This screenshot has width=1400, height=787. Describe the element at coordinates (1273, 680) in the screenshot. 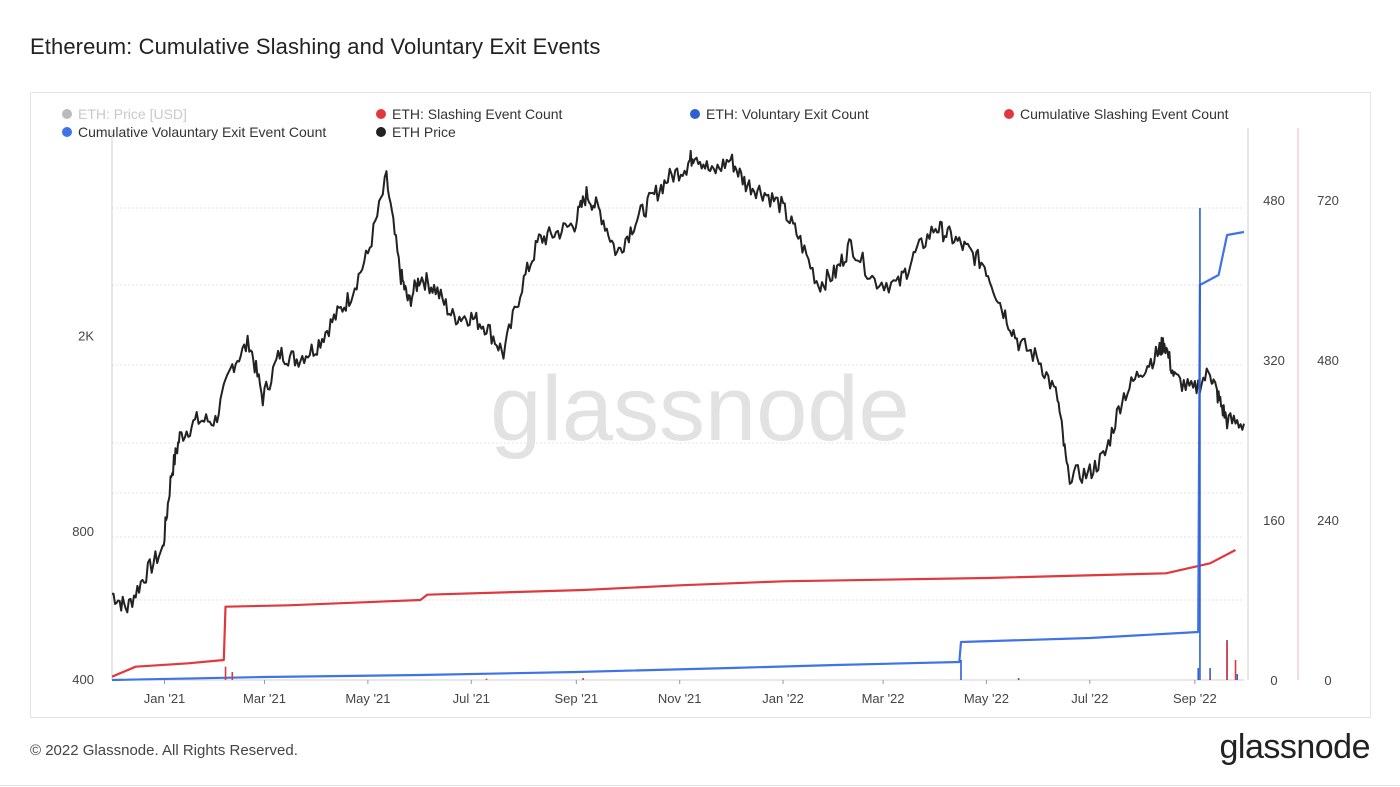

I see `y-tick-label-right-1: 0` at that location.